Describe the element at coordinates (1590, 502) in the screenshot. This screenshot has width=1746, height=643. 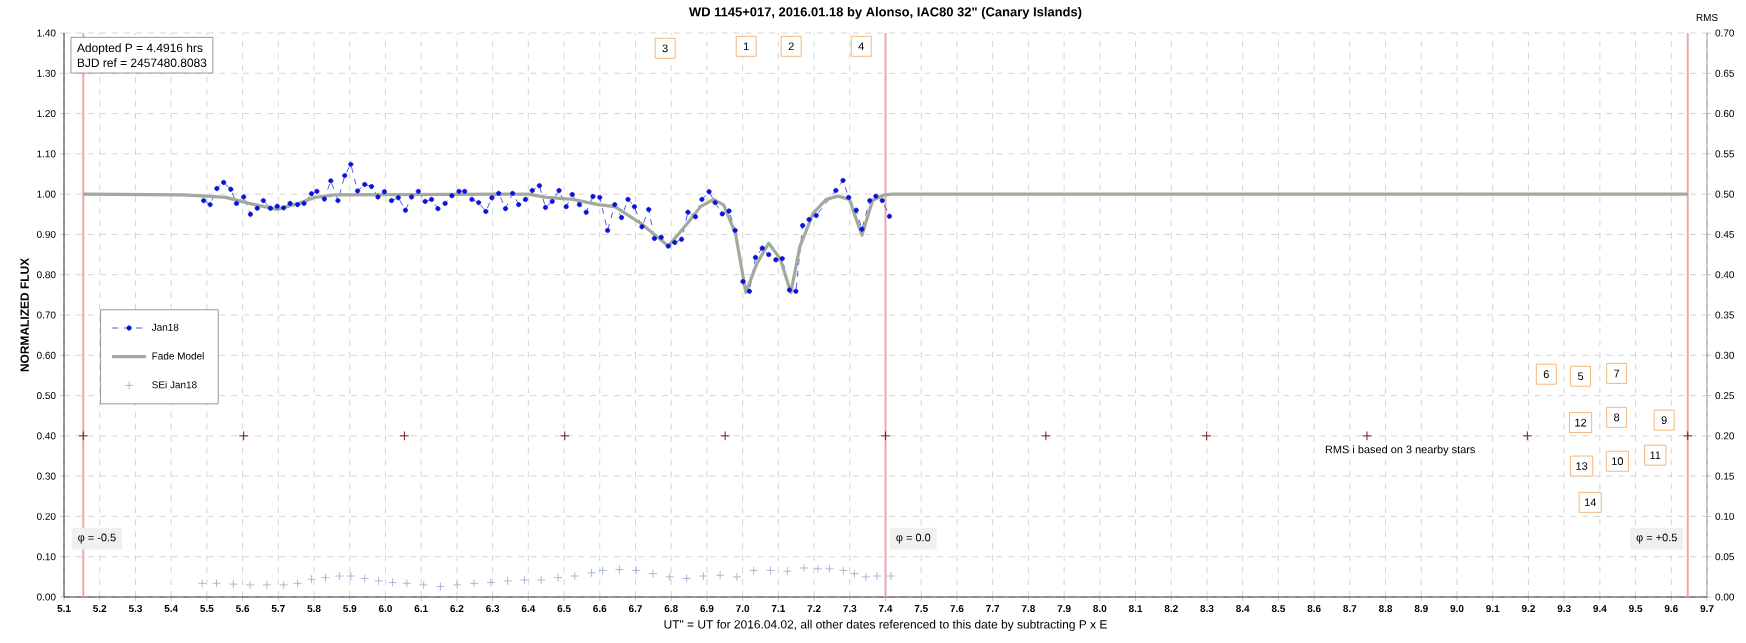
I see `annotation: 14` at that location.